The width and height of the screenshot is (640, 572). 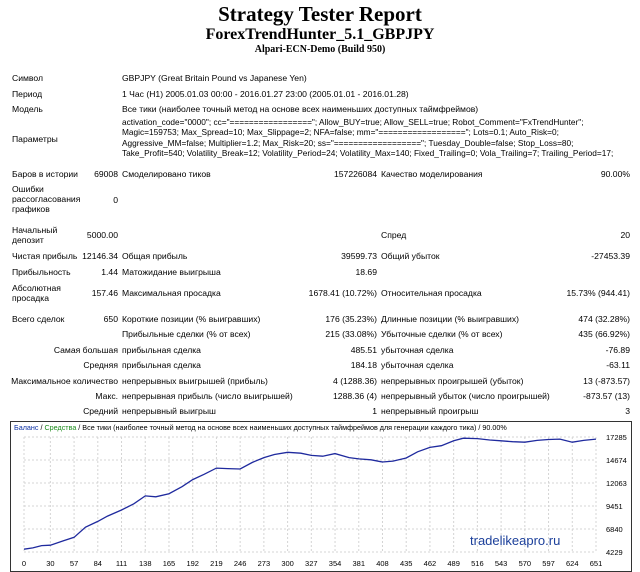 What do you see at coordinates (161, 350) in the screenshot?
I see `largest-profit-label: прибыльная сделка` at bounding box center [161, 350].